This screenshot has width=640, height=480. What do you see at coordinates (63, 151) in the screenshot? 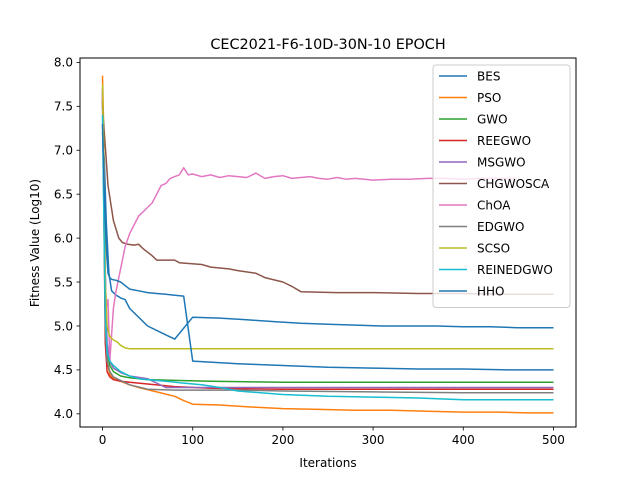
I see `y-tick-label: 7.0` at bounding box center [63, 151].